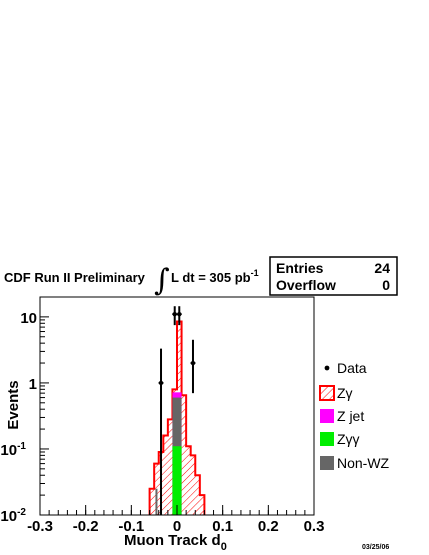 This screenshot has width=429, height=555. What do you see at coordinates (327, 393) in the screenshot?
I see `legend-zgamma-swatch` at bounding box center [327, 393].